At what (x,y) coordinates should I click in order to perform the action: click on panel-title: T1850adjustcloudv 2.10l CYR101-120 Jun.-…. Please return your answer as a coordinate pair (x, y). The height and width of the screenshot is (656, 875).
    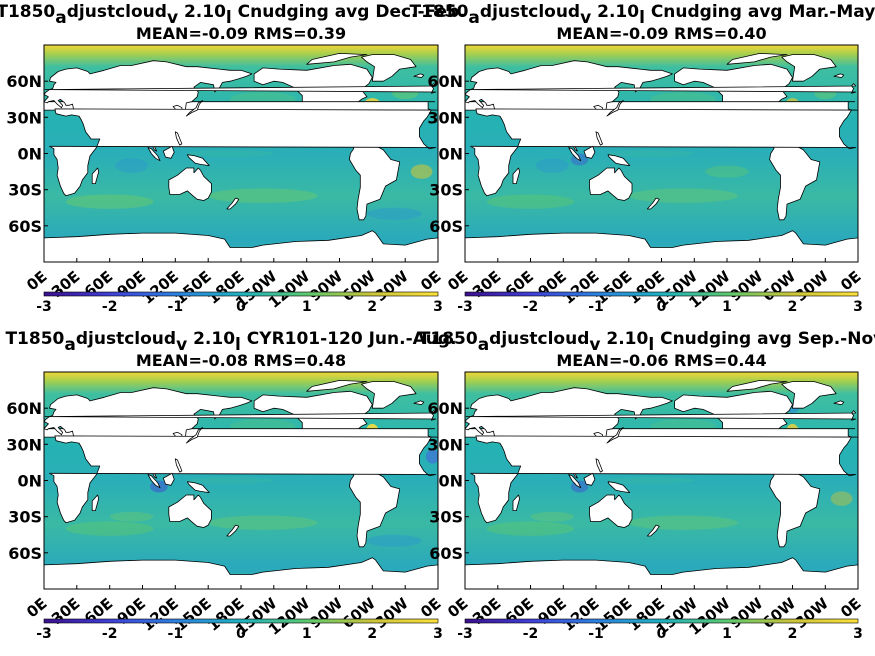
    Looking at the image, I should click on (230, 342).